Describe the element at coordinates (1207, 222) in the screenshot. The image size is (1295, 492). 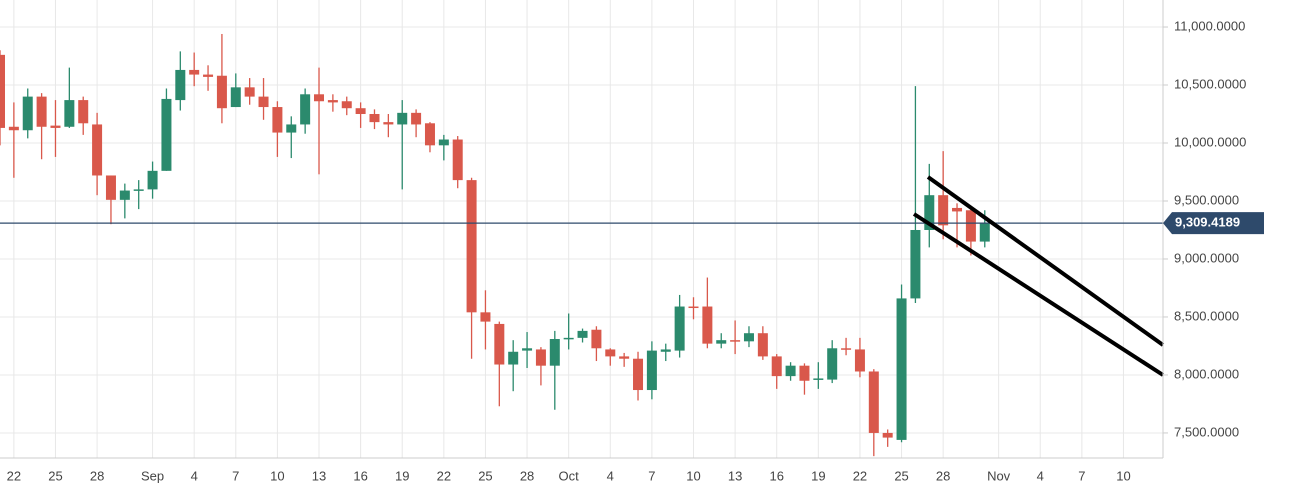
I see `price-label: 9,309.4189` at that location.